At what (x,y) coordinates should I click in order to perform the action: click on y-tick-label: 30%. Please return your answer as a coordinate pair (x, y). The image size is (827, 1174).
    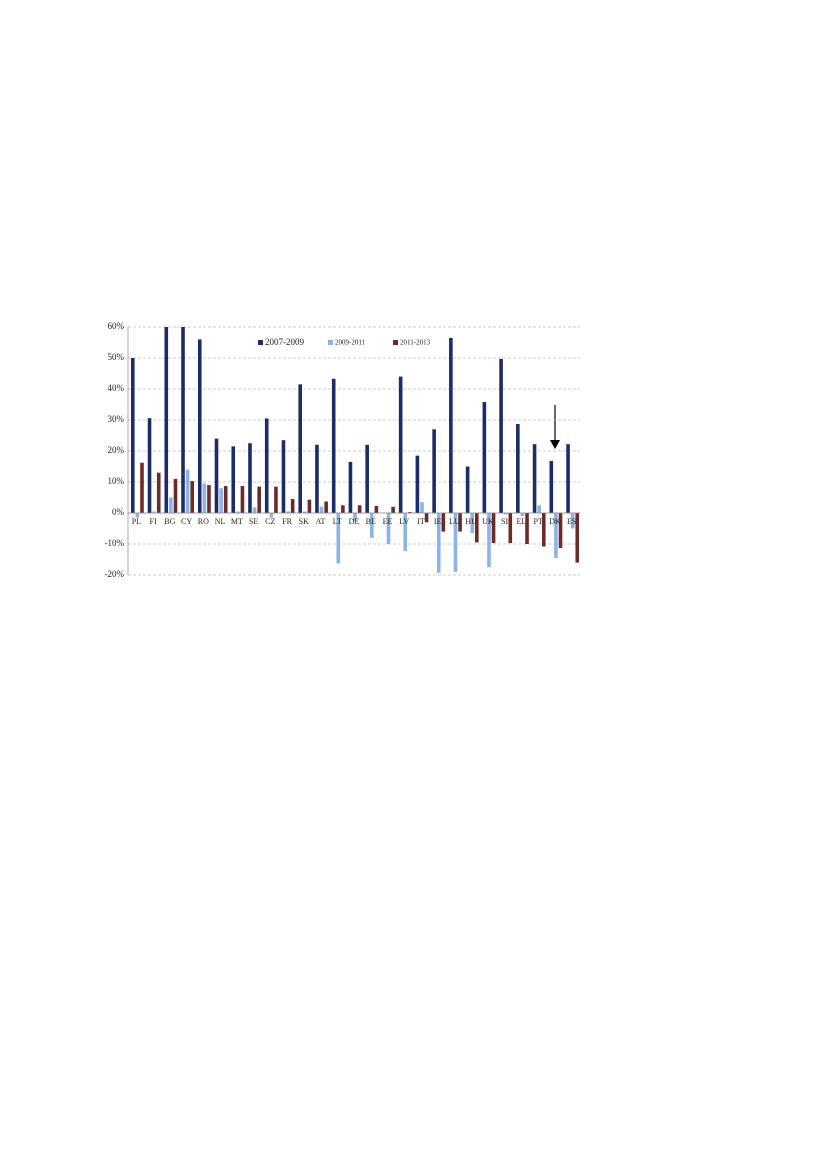
    Looking at the image, I should click on (116, 419).